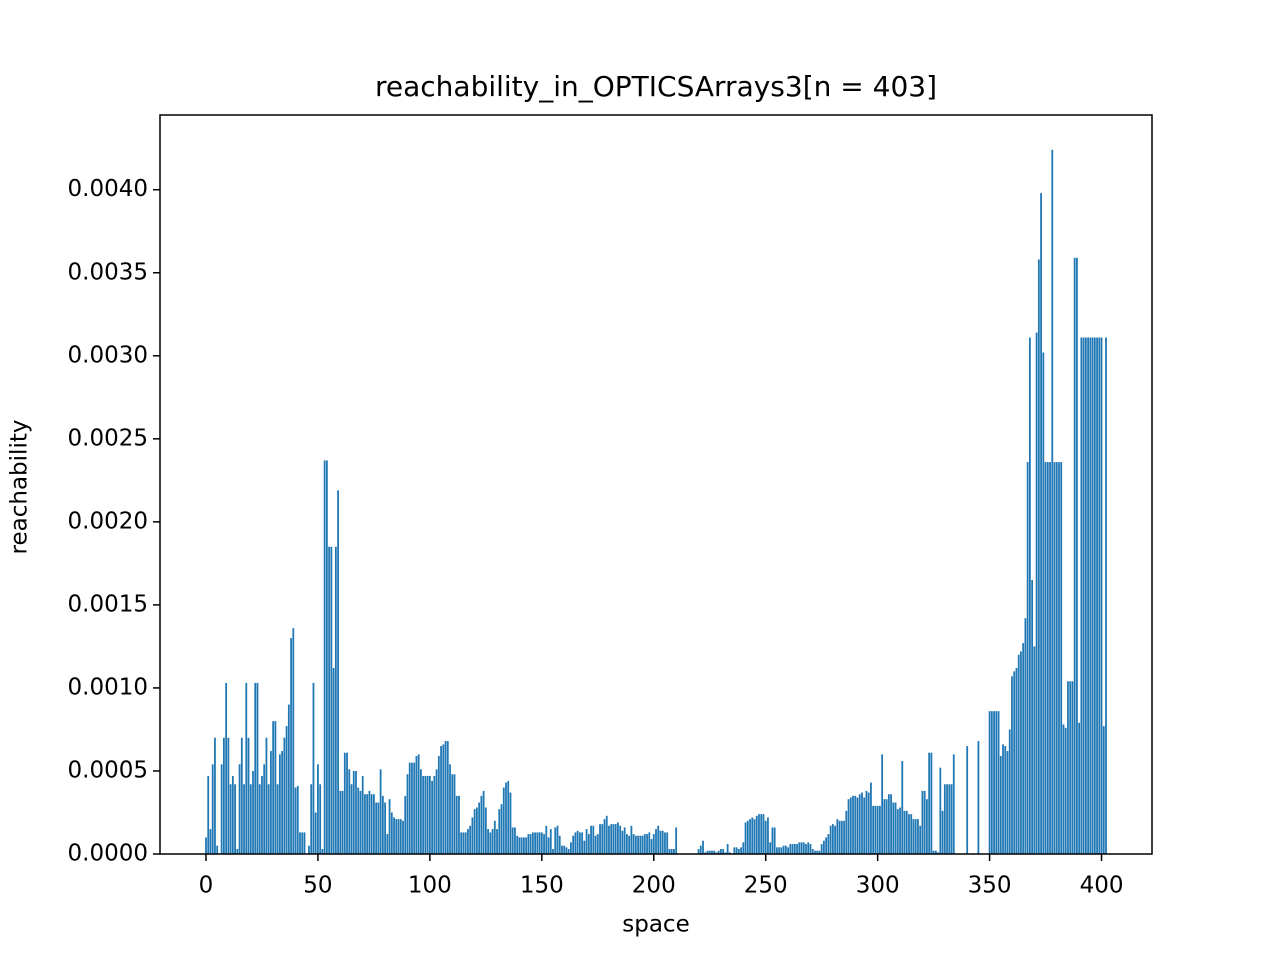 This screenshot has width=1280, height=960. I want to click on x-tick-label: 350, so click(990, 886).